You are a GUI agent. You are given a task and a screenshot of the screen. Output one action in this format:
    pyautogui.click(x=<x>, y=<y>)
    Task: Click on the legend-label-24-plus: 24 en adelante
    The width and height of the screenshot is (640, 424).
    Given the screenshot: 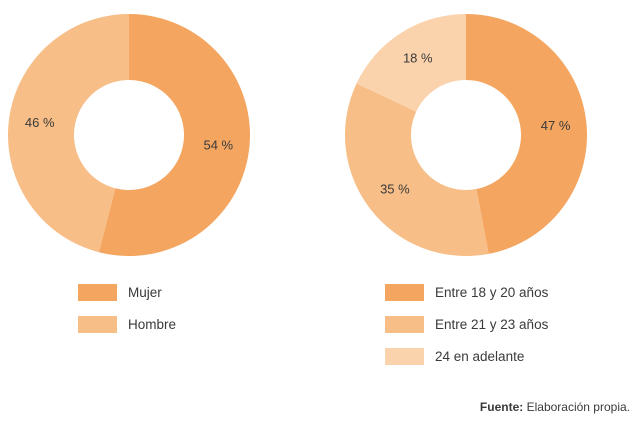 What is the action you would take?
    pyautogui.click(x=480, y=356)
    